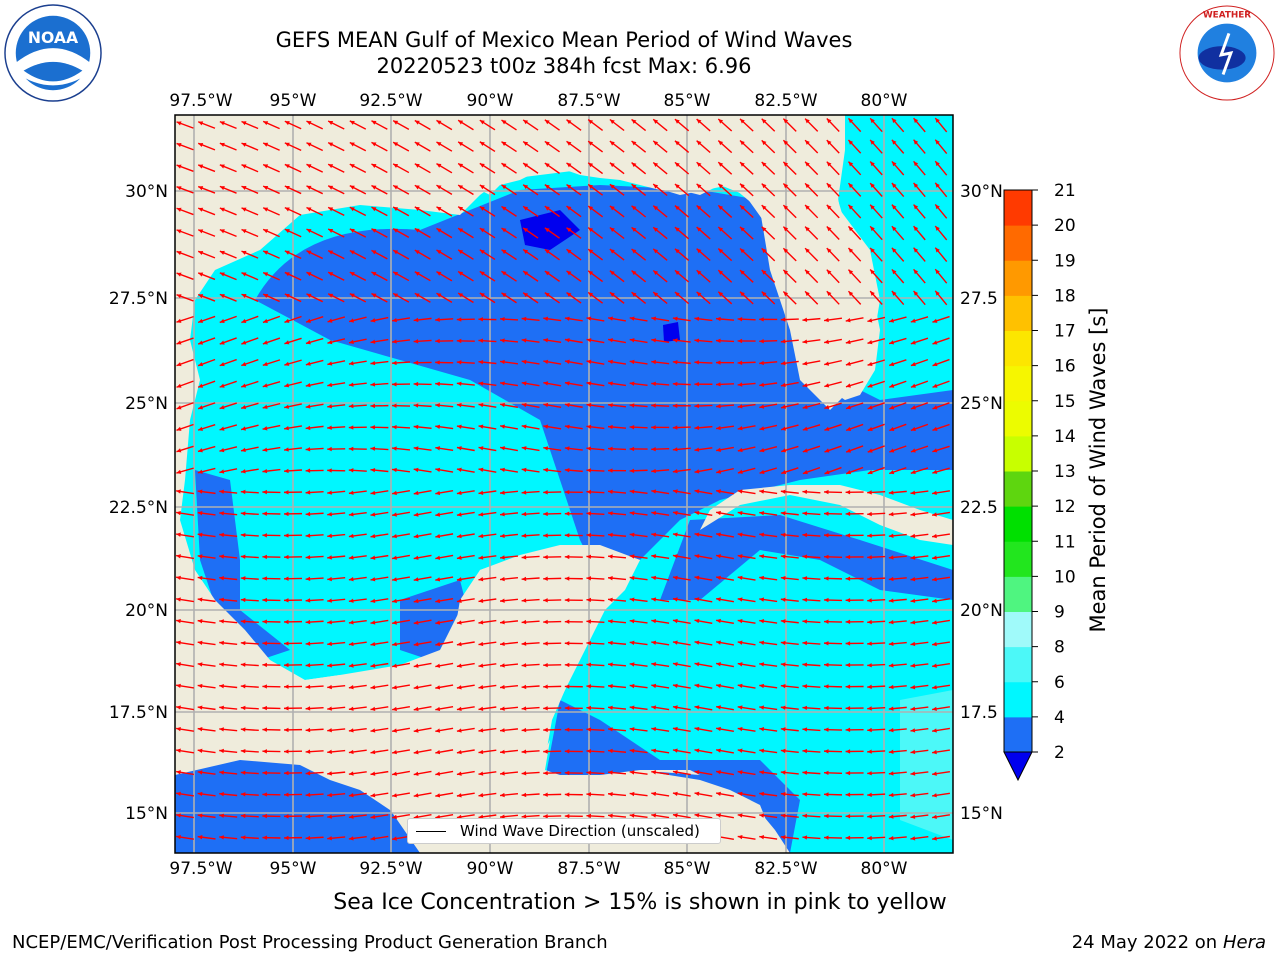  What do you see at coordinates (53, 53) in the screenshot?
I see `noaa-logo-icon: NOAA` at bounding box center [53, 53].